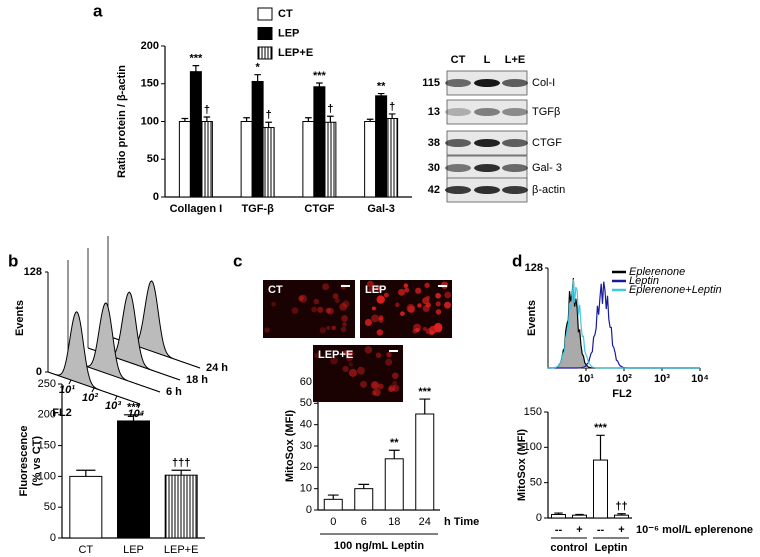 This screenshot has height=557, width=760. I want to click on group-label: Leptin, so click(611, 548).